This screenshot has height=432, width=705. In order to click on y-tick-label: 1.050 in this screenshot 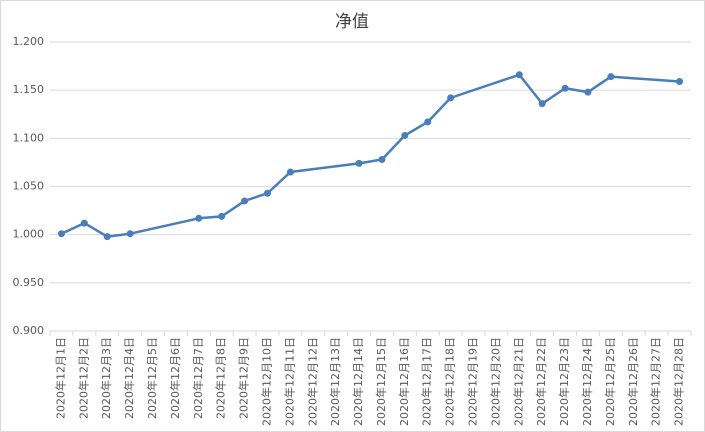, I will do `click(29, 186)`.